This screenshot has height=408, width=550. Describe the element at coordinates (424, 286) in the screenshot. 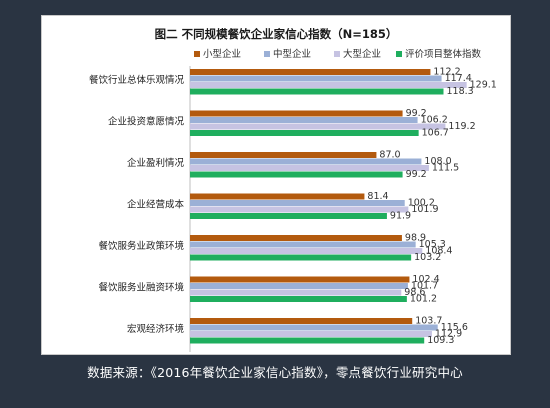

I see `data-label-6-2: 101.7` at that location.